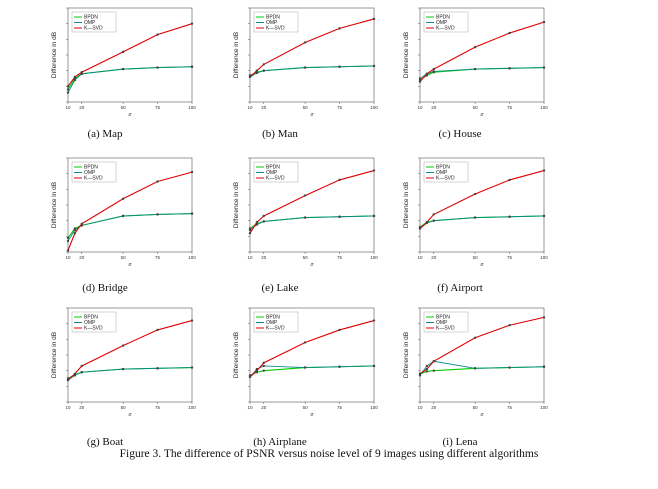 This screenshot has height=489, width=658. I want to click on chart-panel-4: 10 20 50 75 100 σ Difference in dB BPDN OMP K—SVD, so click(120, 212).